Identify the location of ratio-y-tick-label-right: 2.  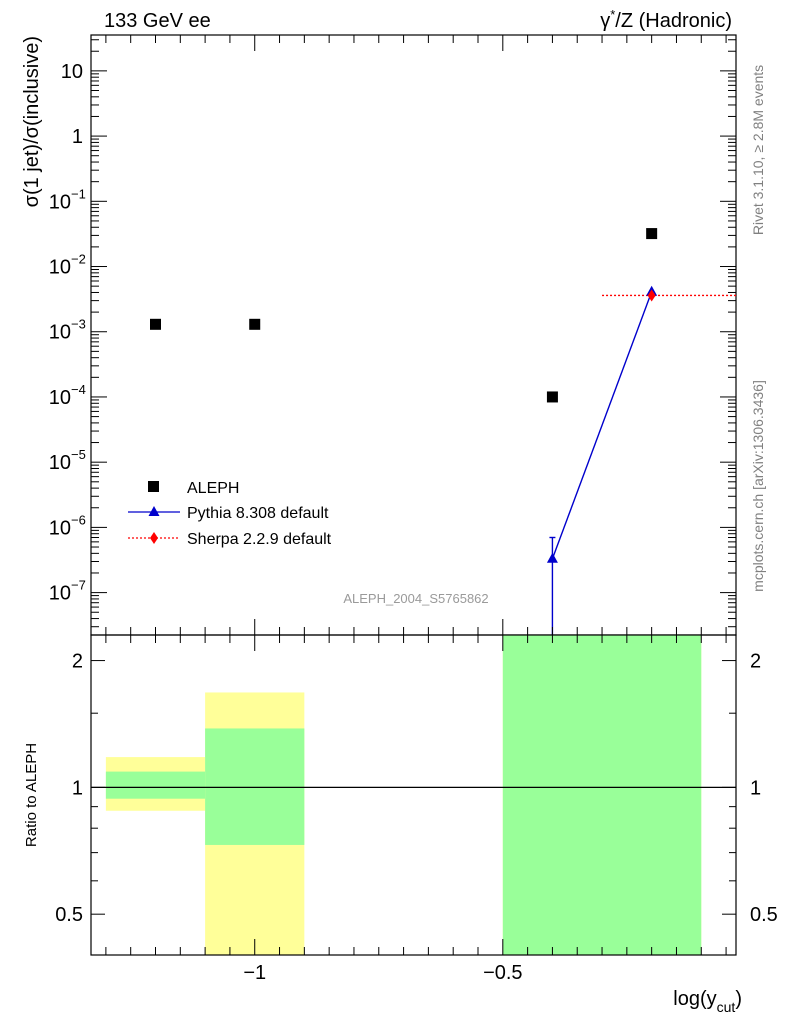
(755, 662).